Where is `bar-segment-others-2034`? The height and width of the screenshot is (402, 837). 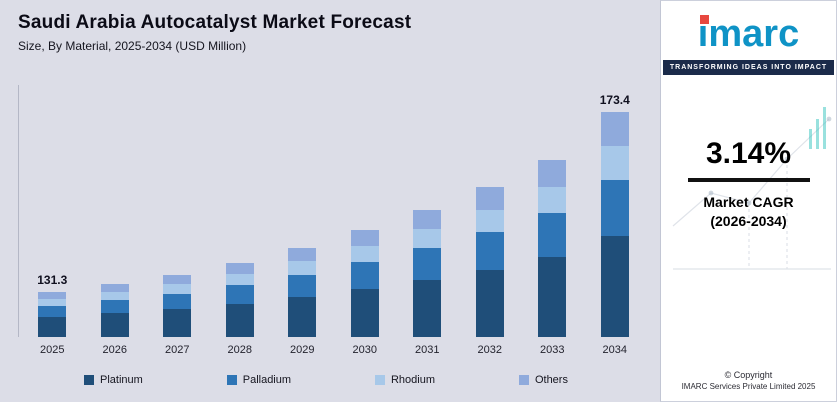 bar-segment-others-2034 is located at coordinates (614, 129).